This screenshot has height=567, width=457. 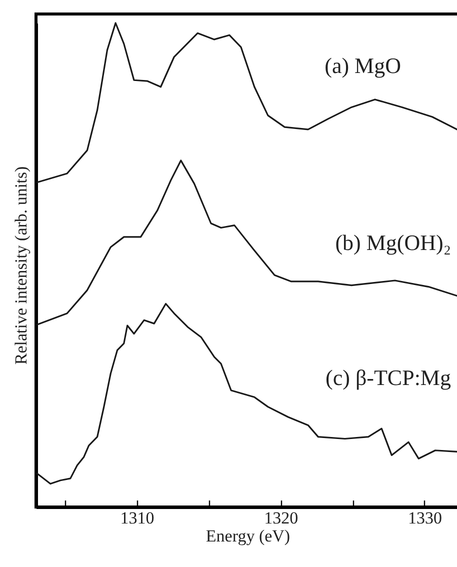 What do you see at coordinates (281, 518) in the screenshot?
I see `x-tick-label: 1320` at bounding box center [281, 518].